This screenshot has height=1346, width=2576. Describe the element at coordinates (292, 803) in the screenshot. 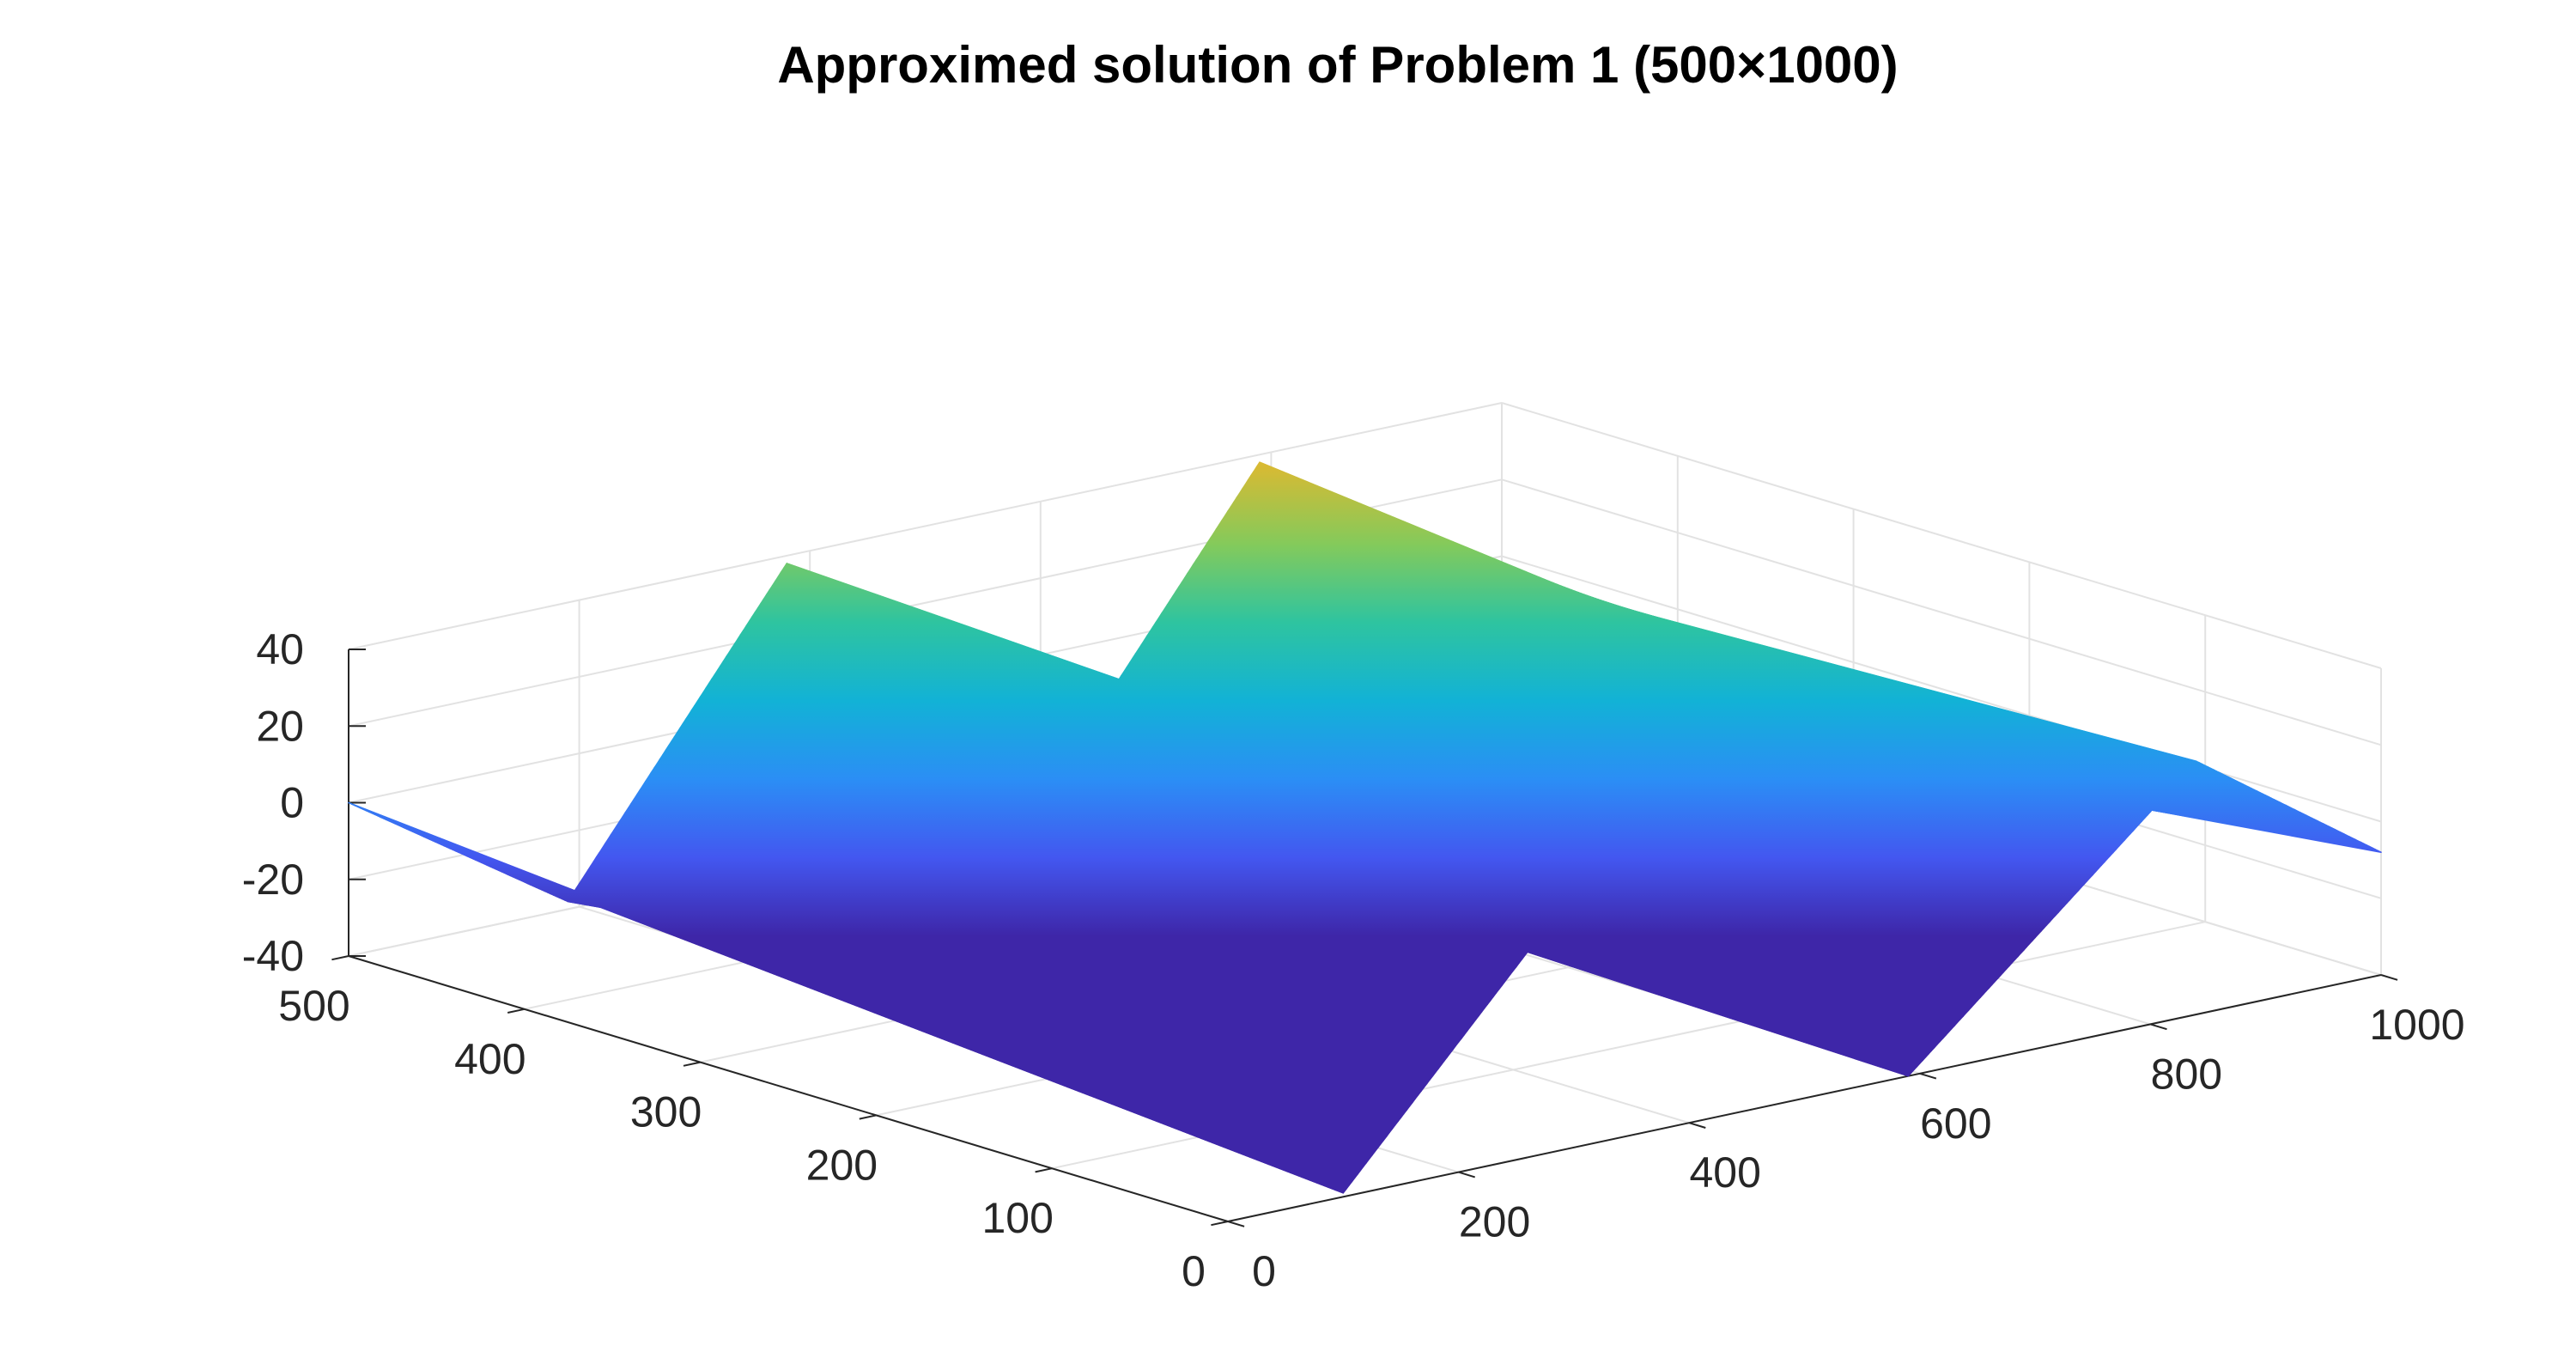

I see `z-tick-label: 0` at that location.